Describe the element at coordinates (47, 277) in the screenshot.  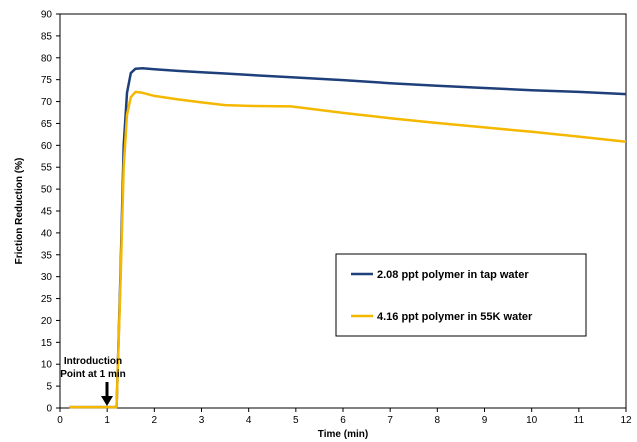
I see `y-tick-label: 30` at that location.